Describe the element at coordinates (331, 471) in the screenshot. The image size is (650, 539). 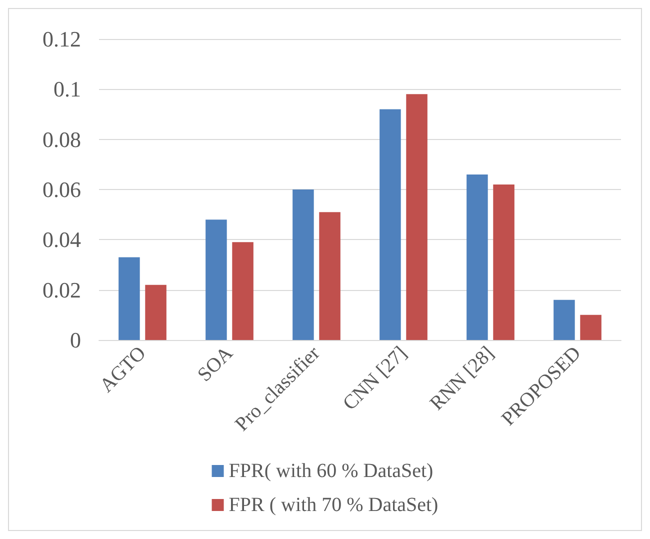
I see `legend-label: FPR( with 60 % DataSet)` at that location.